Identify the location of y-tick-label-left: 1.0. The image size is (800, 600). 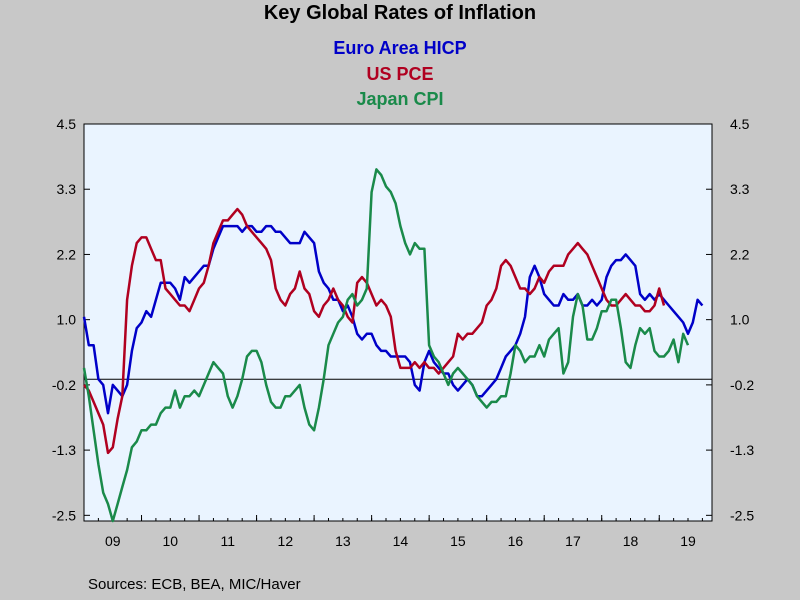
(67, 320).